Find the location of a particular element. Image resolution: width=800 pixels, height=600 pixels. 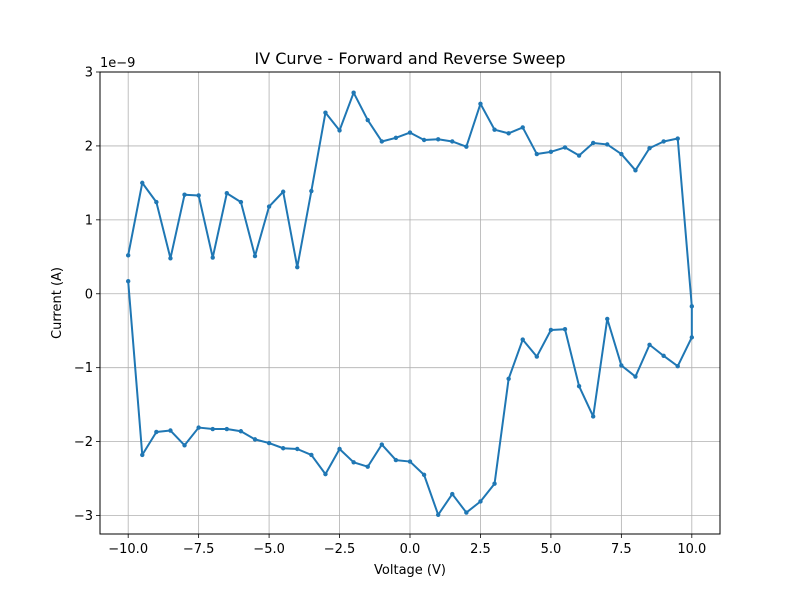

x-tick-label: −5.0 is located at coordinates (269, 549).